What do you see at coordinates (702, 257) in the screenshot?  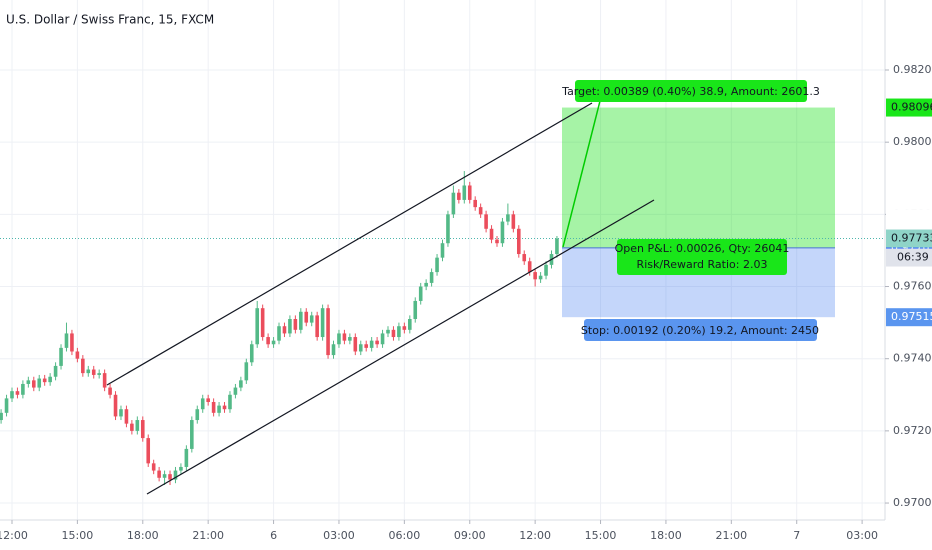 I see `pnl-label-box` at bounding box center [702, 257].